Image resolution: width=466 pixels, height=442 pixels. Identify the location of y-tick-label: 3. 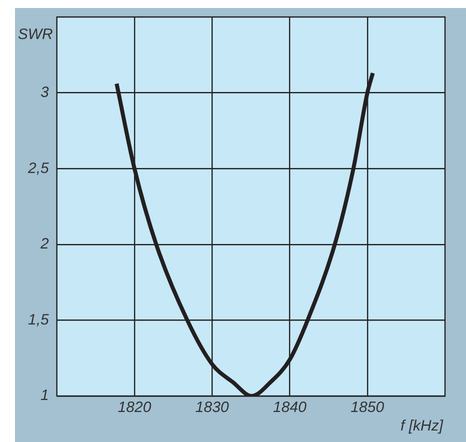
(45, 92).